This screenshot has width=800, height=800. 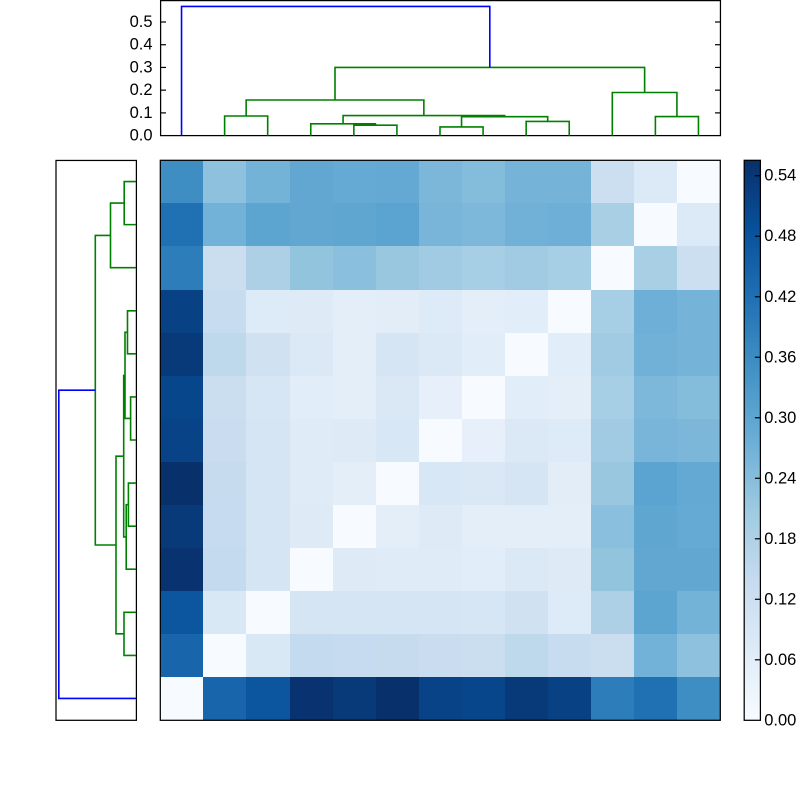 What do you see at coordinates (780, 478) in the screenshot?
I see `svg-text: 0.24` at bounding box center [780, 478].